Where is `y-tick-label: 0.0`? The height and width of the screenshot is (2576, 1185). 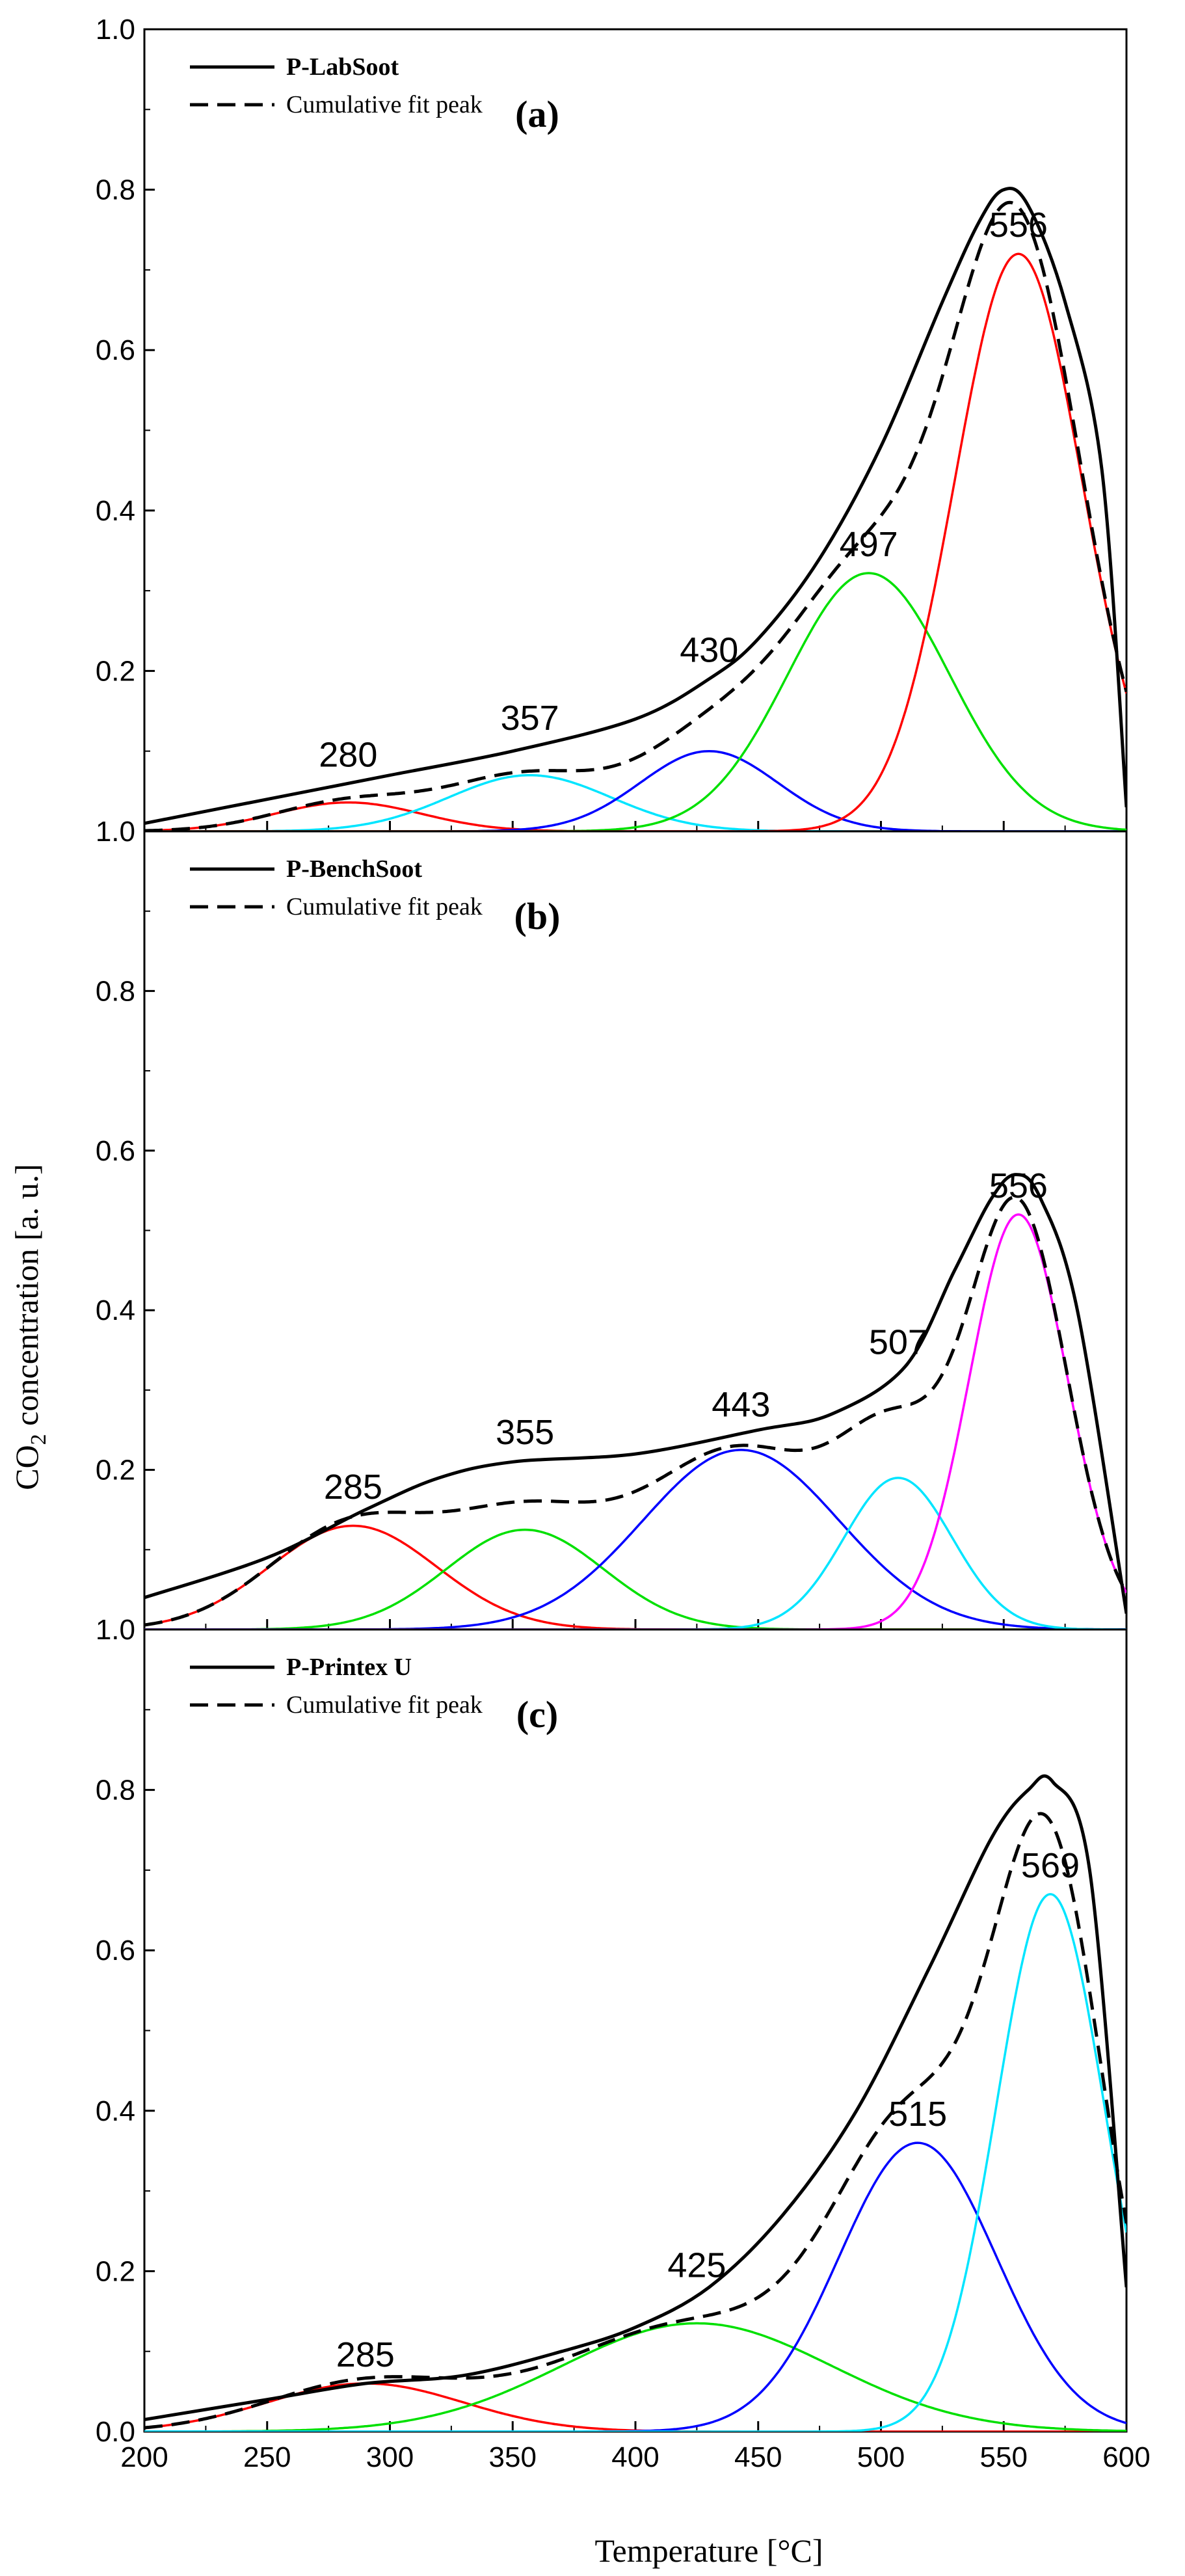
y-tick-label: 0.0 is located at coordinates (116, 2432).